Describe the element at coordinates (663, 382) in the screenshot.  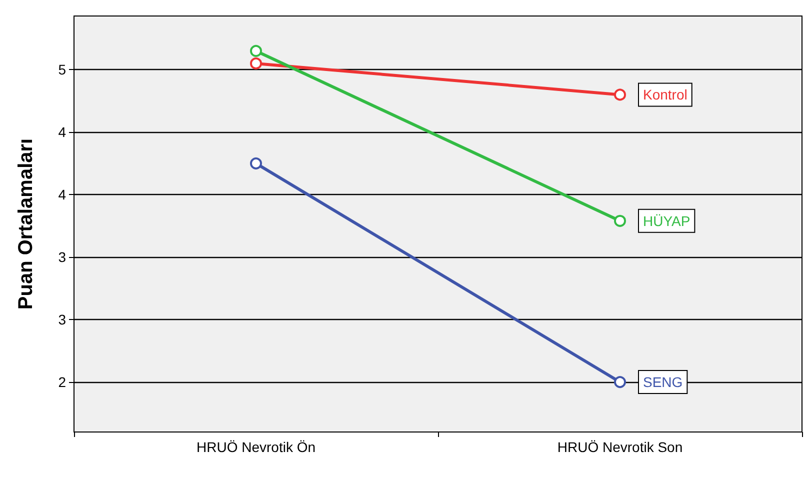
I see `series-label: SENG` at that location.